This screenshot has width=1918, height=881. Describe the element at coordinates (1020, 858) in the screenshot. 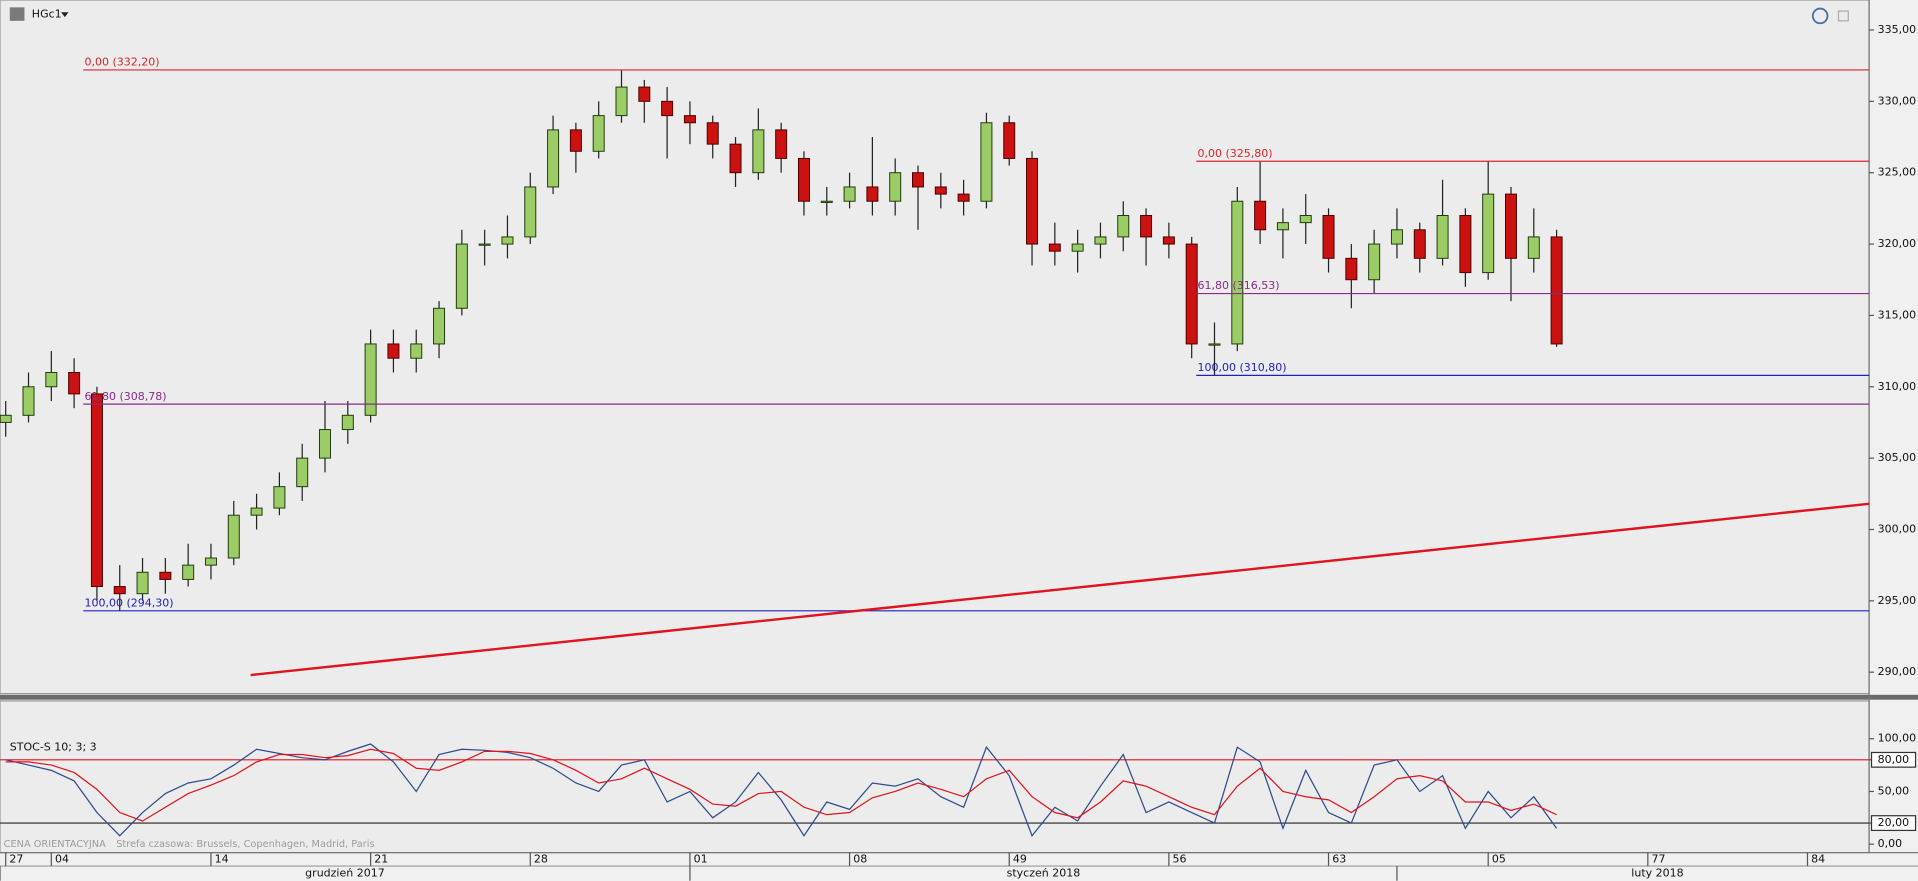

I see `x-tick-label: 49` at that location.